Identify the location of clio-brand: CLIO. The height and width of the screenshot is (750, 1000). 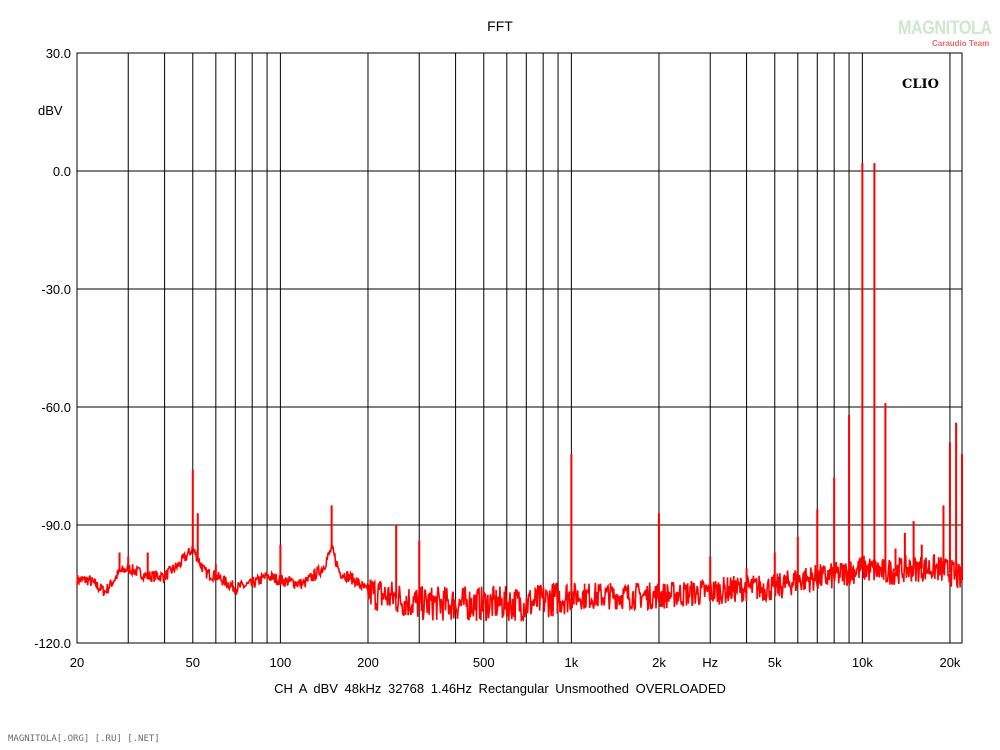
(920, 84).